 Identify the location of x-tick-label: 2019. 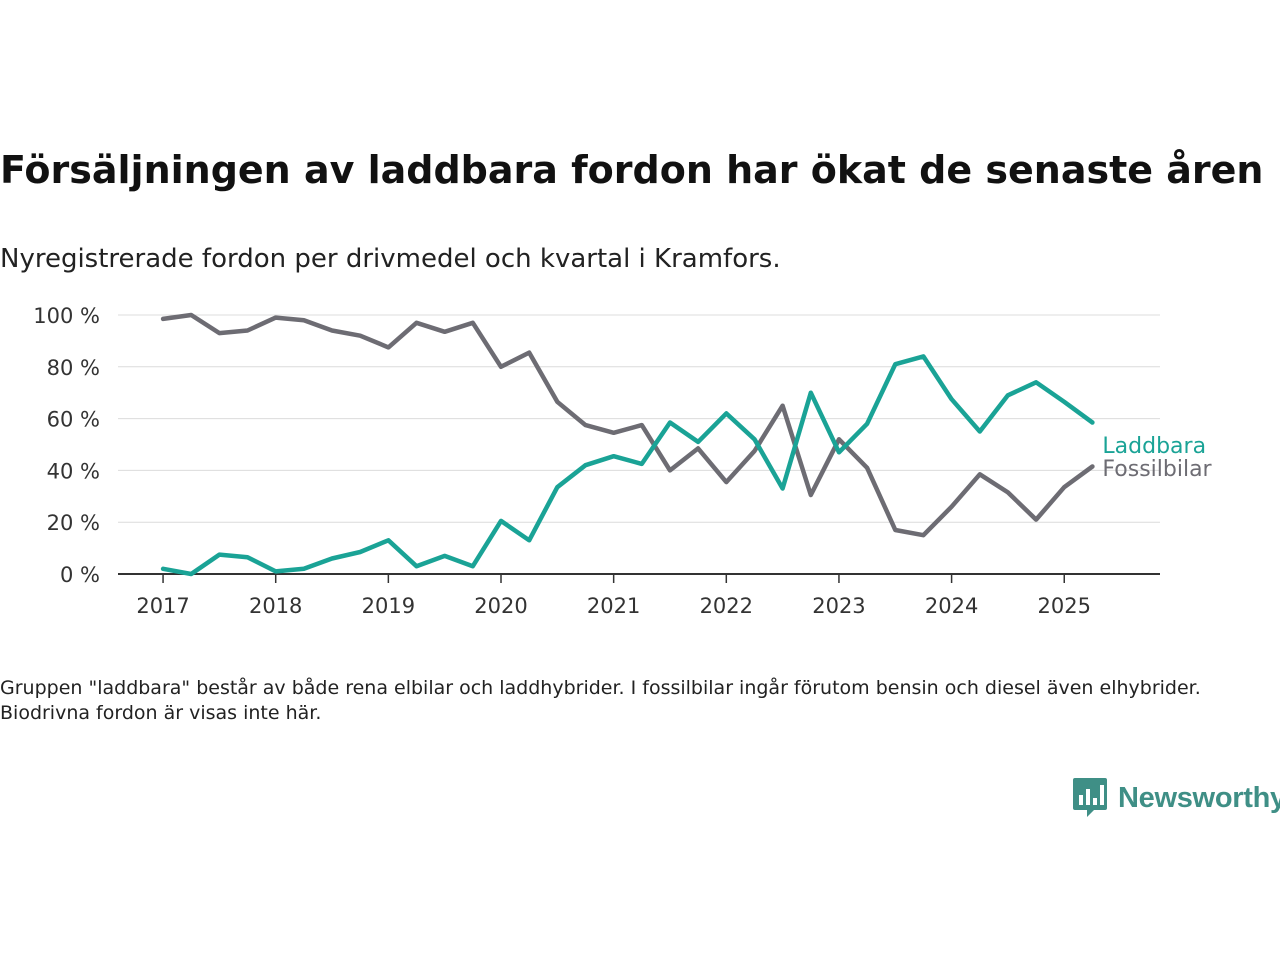
(388, 606).